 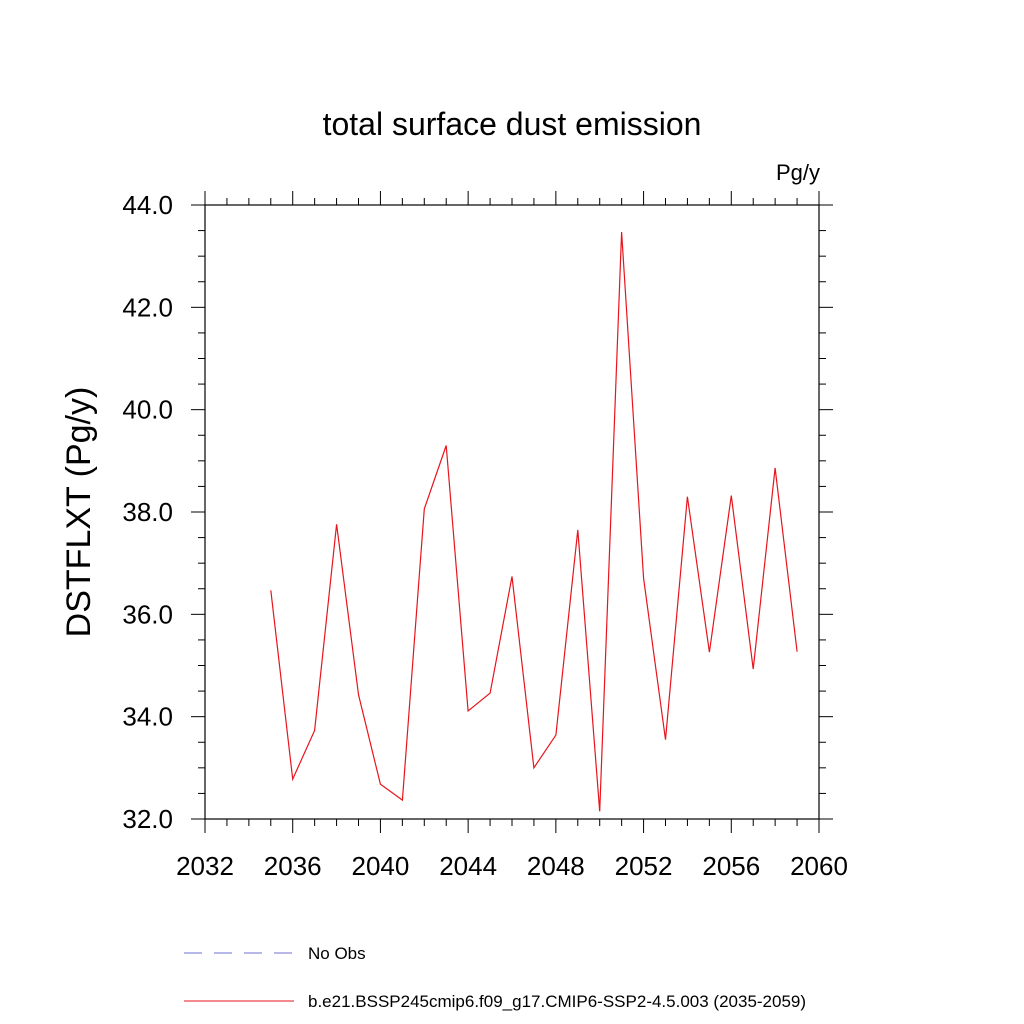 I want to click on x-tick-label: 2060, so click(x=819, y=866).